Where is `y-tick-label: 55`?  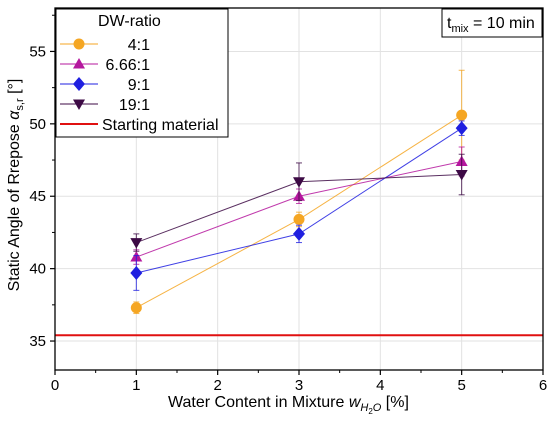
y-tick-label: 55 is located at coordinates (37, 51).